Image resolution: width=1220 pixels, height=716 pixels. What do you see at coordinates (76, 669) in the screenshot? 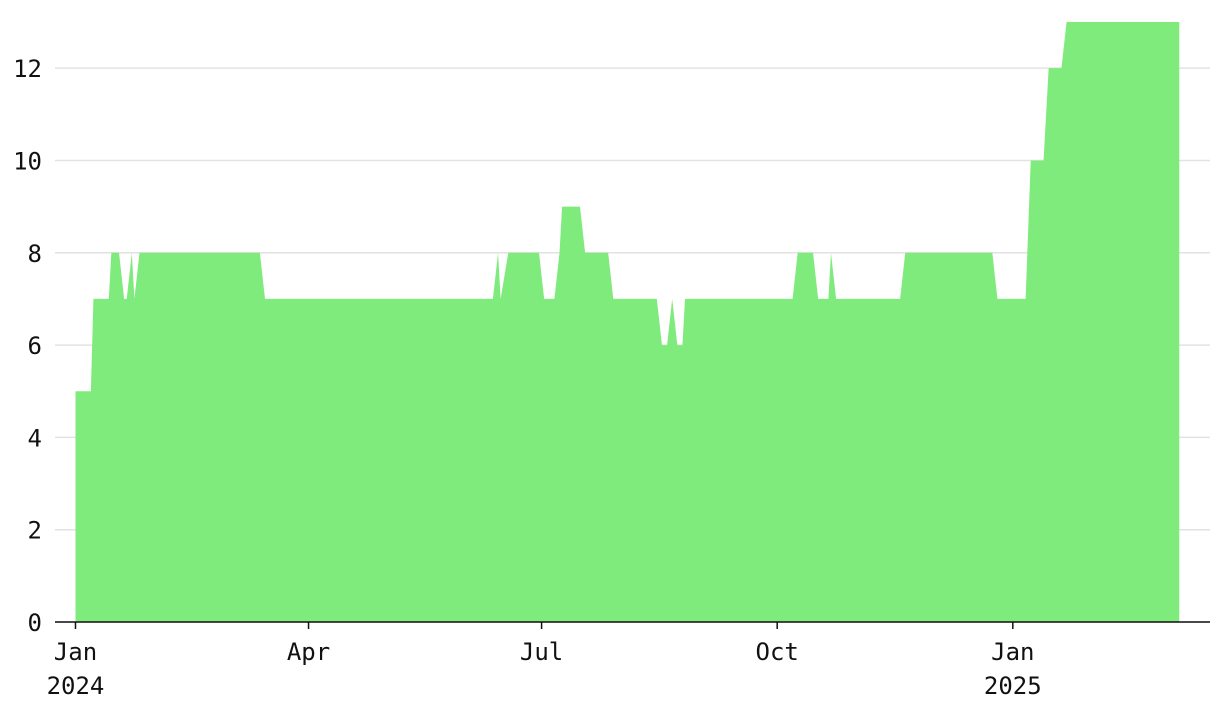
I see `x-tick-label: Jan 2024` at bounding box center [76, 669].